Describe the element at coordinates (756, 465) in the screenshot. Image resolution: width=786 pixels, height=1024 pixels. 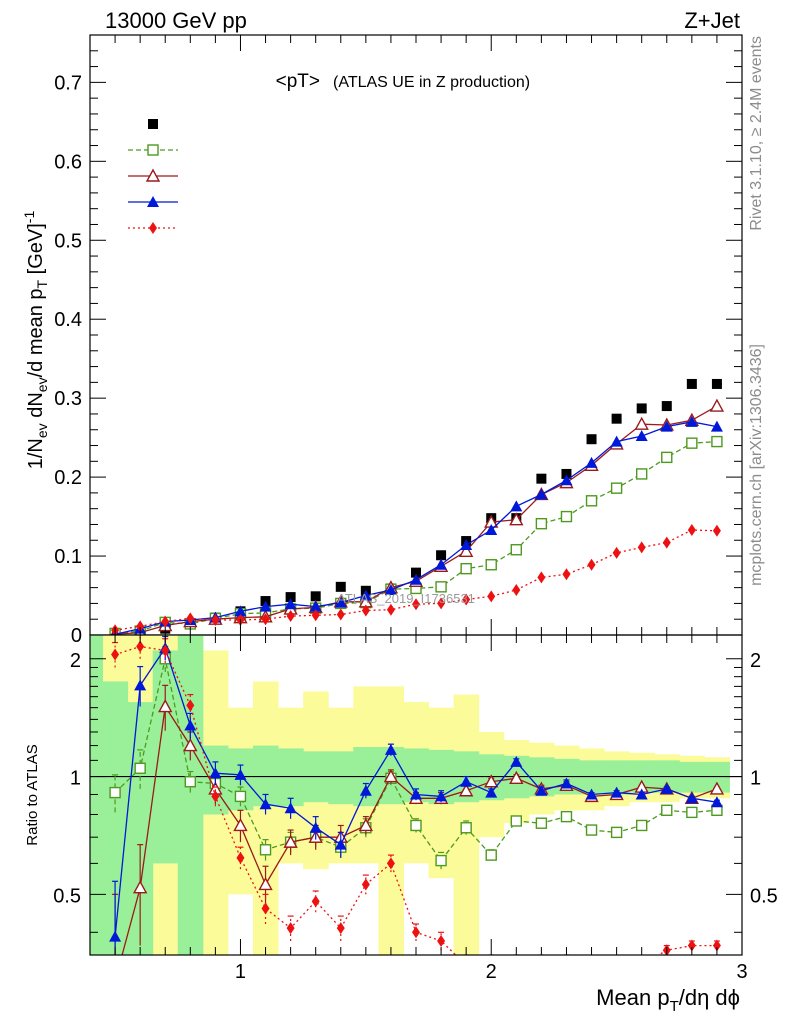
I see `mcplots-label: mcplots.cern.ch [arXiv:1306.3436]` at that location.